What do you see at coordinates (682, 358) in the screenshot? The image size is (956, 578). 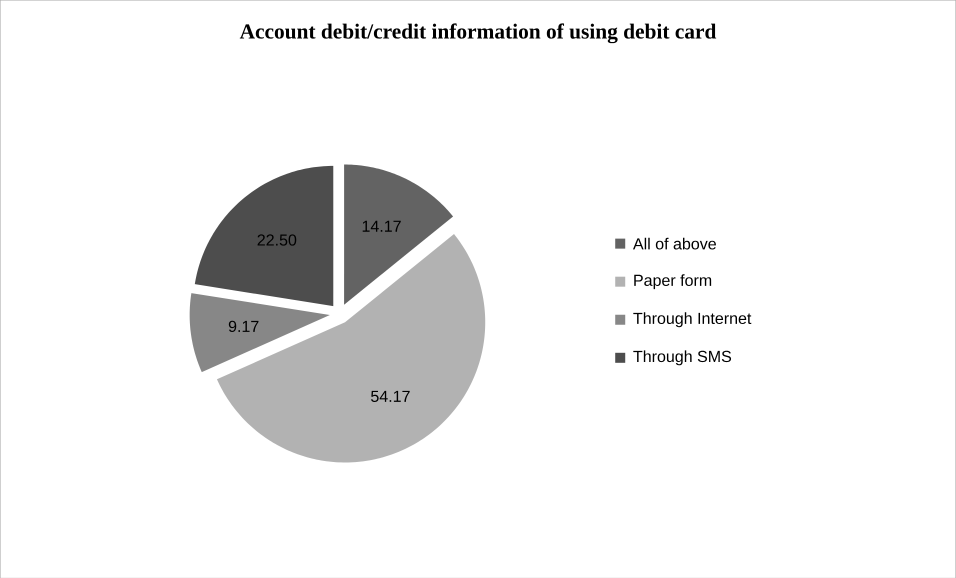 I see `legend-label: Through SMS` at bounding box center [682, 358].